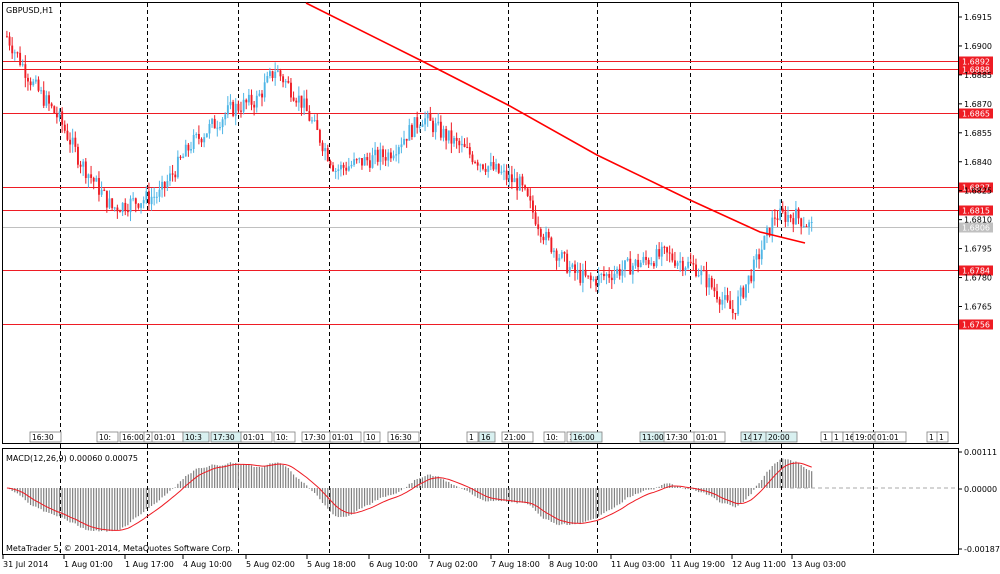 This screenshot has height=574, width=1000. What do you see at coordinates (638, 564) in the screenshot?
I see `time-tick-label: 11 Aug 03:00` at bounding box center [638, 564].